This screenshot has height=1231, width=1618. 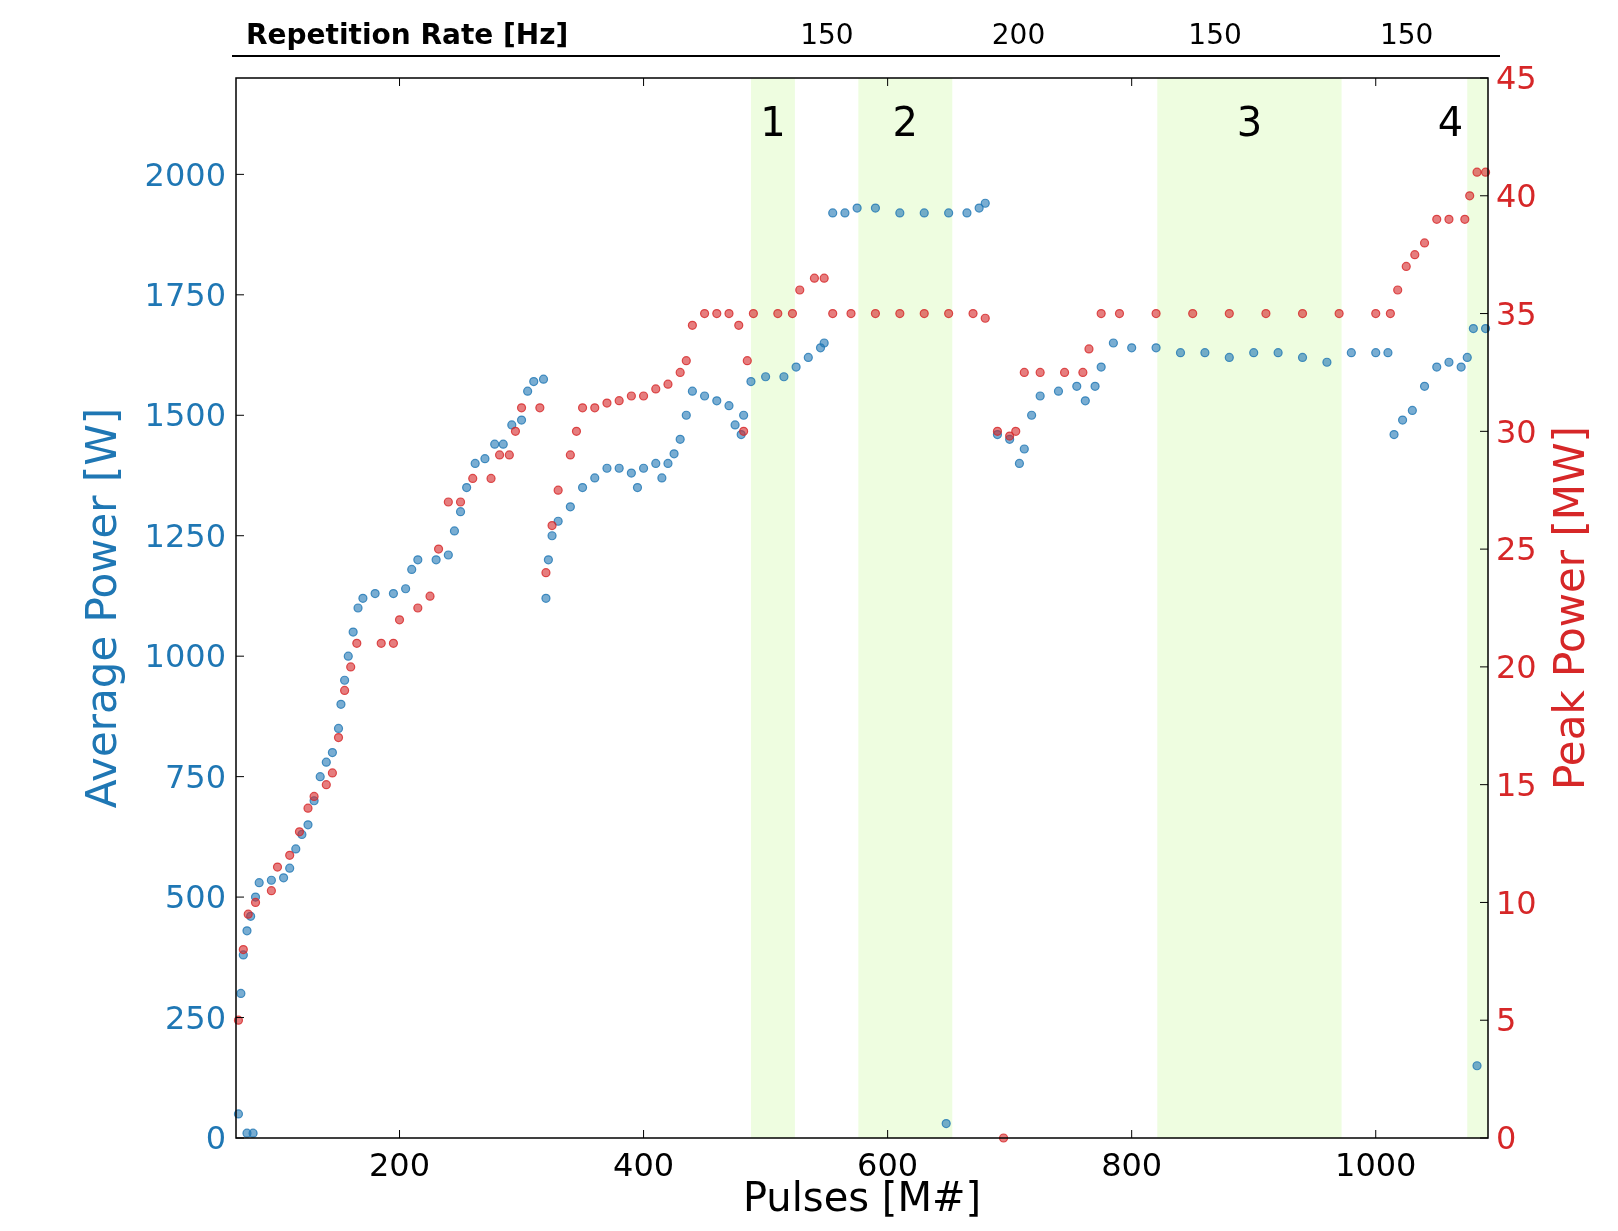 What do you see at coordinates (101, 608) in the screenshot?
I see `y-axis-title: Average Power [W]` at bounding box center [101, 608].